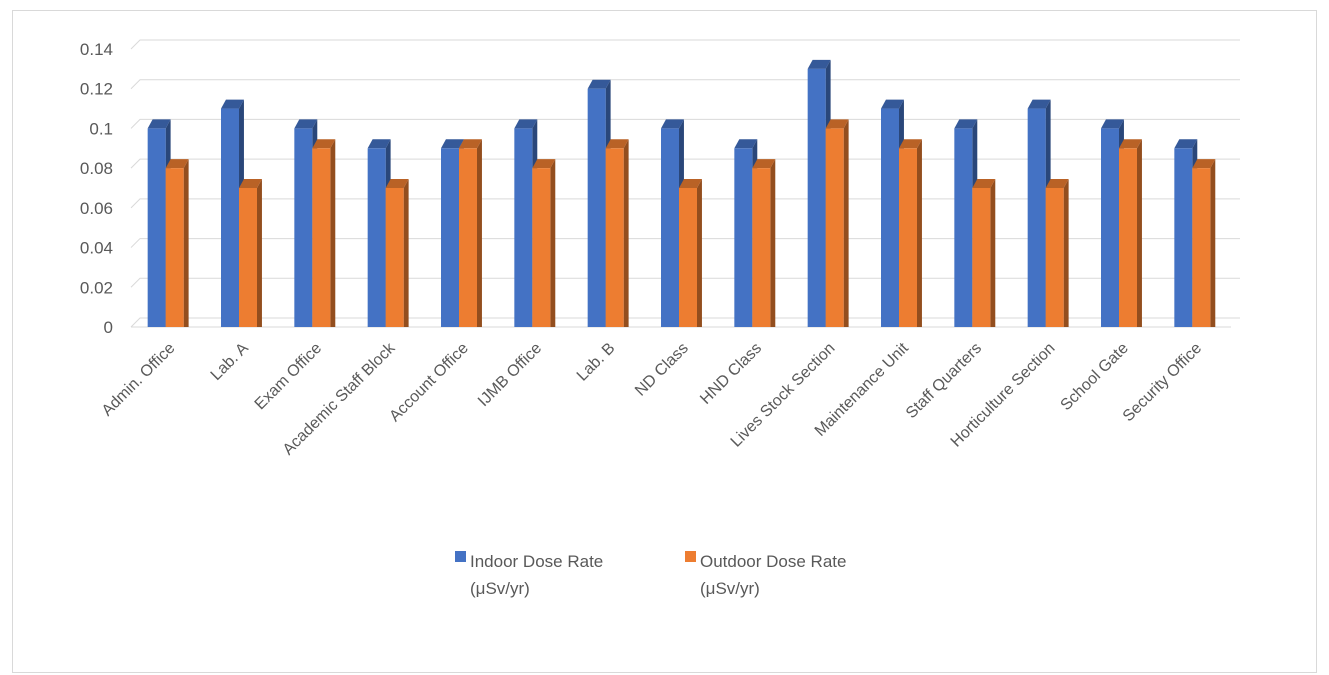 The image size is (1329, 675). Describe the element at coordinates (96, 248) in the screenshot. I see `y-tick-label: 0.04` at that location.